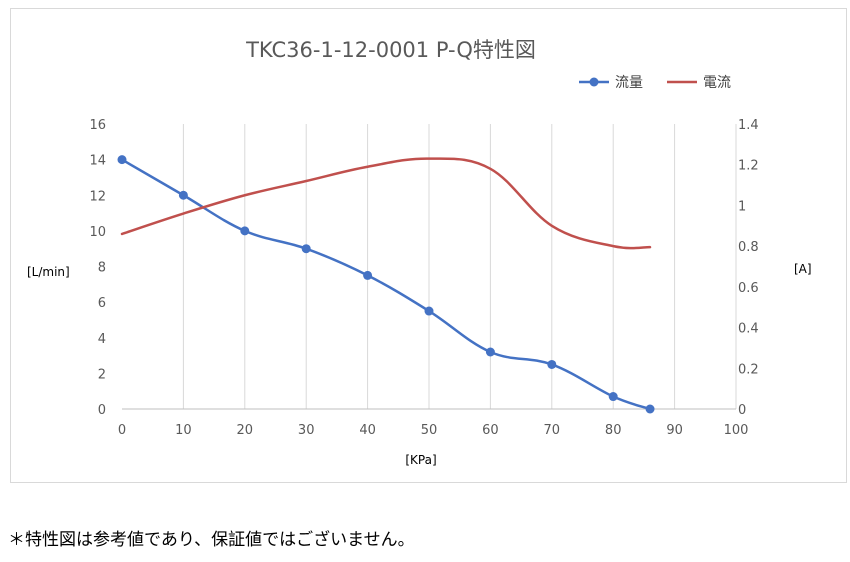 The width and height of the screenshot is (850, 562). What do you see at coordinates (306, 430) in the screenshot?
I see `x-tick-label: 30` at bounding box center [306, 430].